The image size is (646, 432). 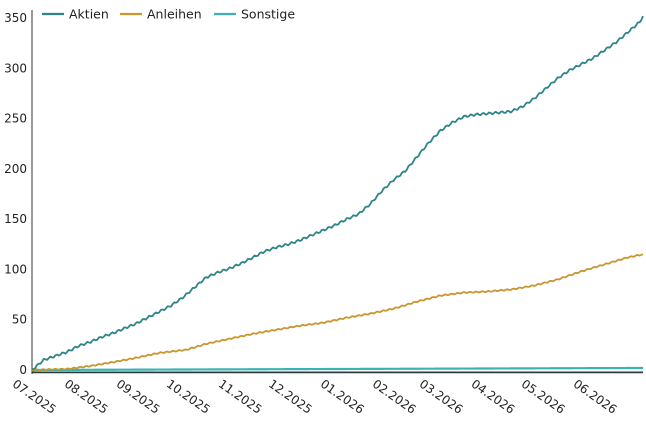 I want to click on x-tick-label: 03.2026, so click(x=441, y=397).